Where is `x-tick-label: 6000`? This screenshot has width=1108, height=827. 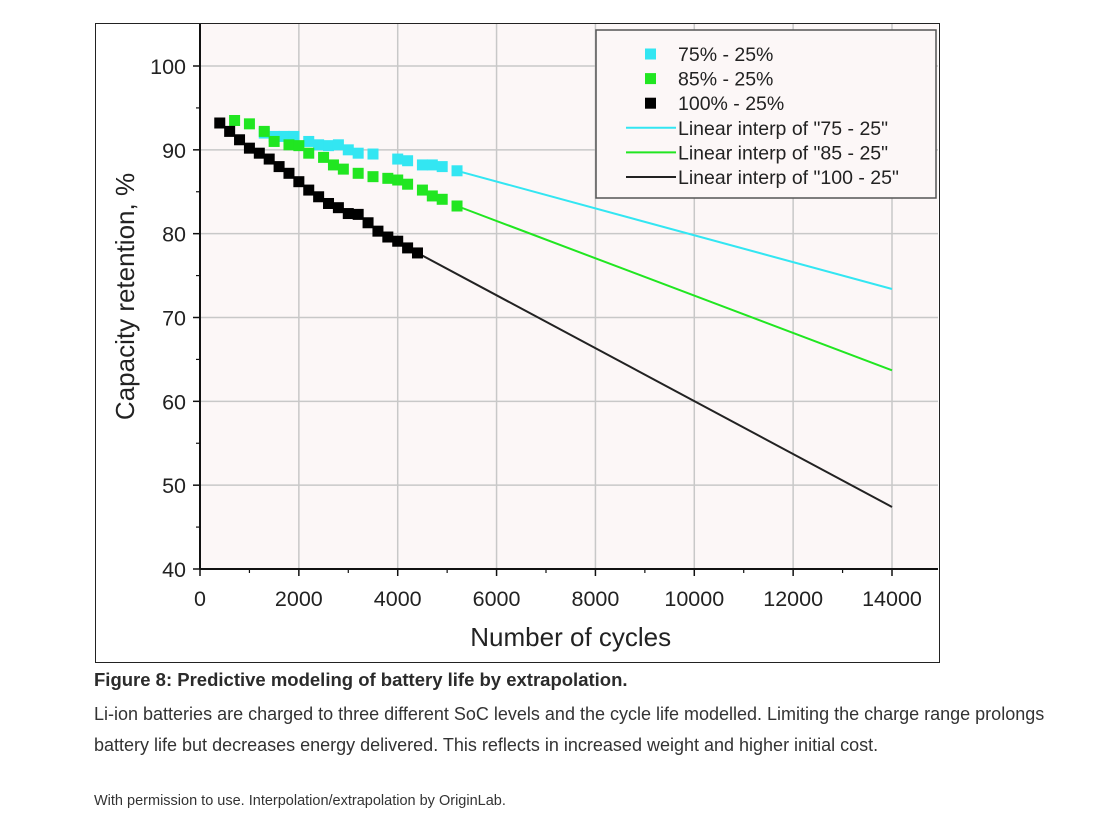
x-tick-label: 6000 is located at coordinates (497, 599).